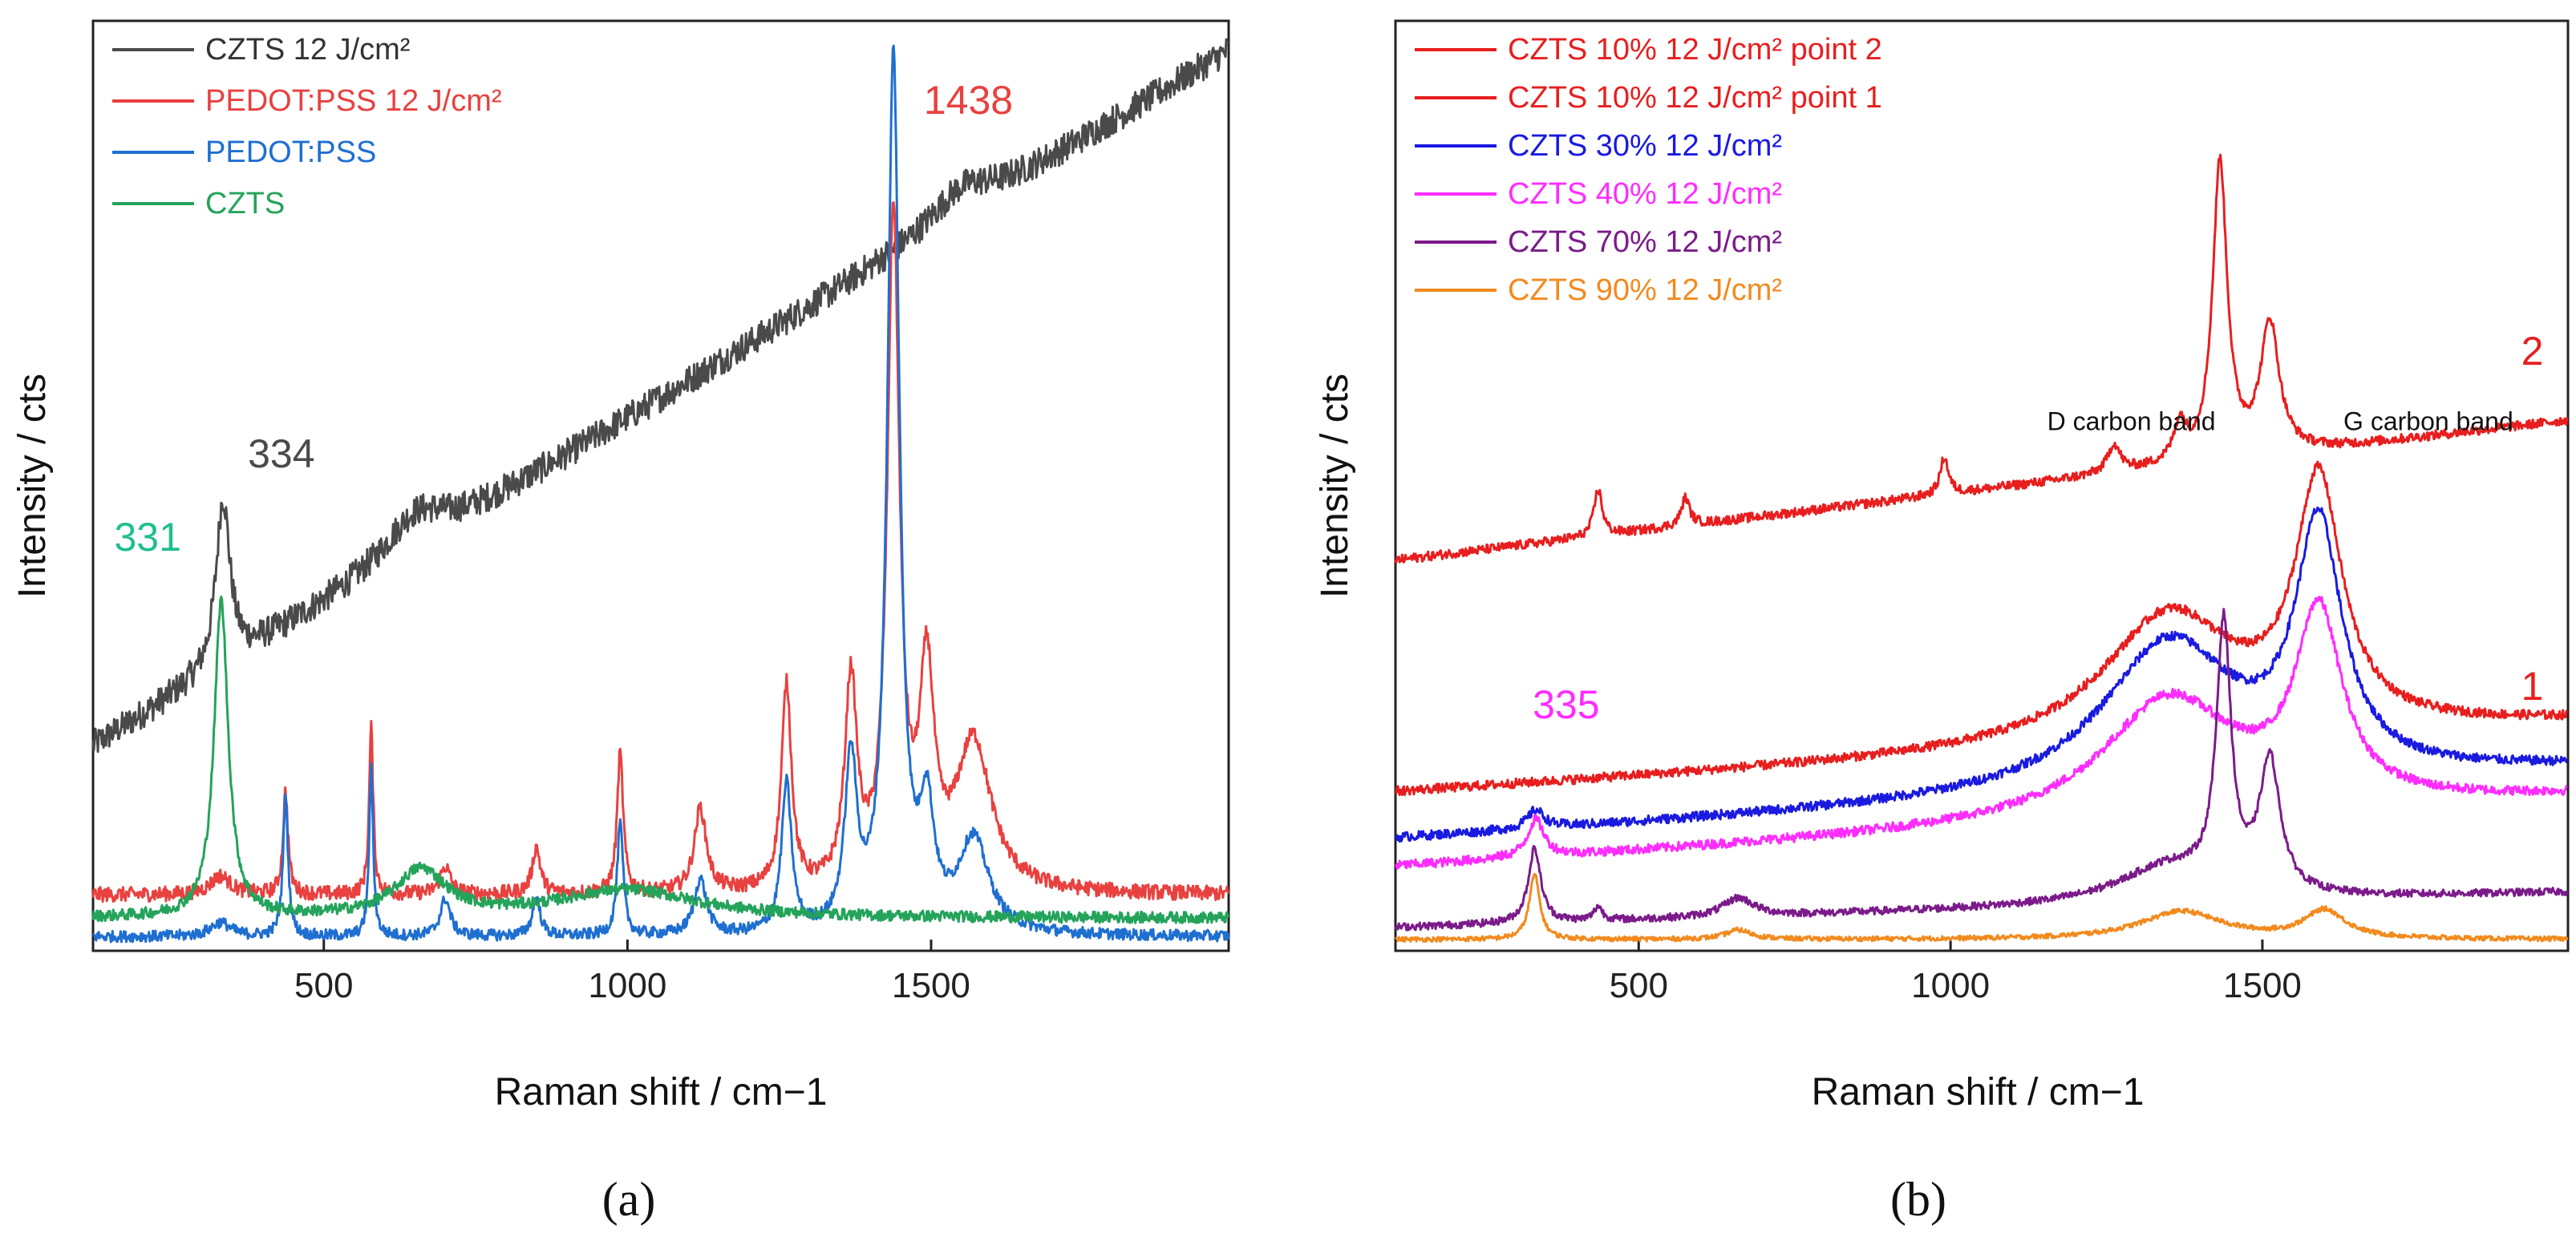 This screenshot has width=2576, height=1241. What do you see at coordinates (629, 1200) in the screenshot?
I see `panel-a-label: (a)` at bounding box center [629, 1200].